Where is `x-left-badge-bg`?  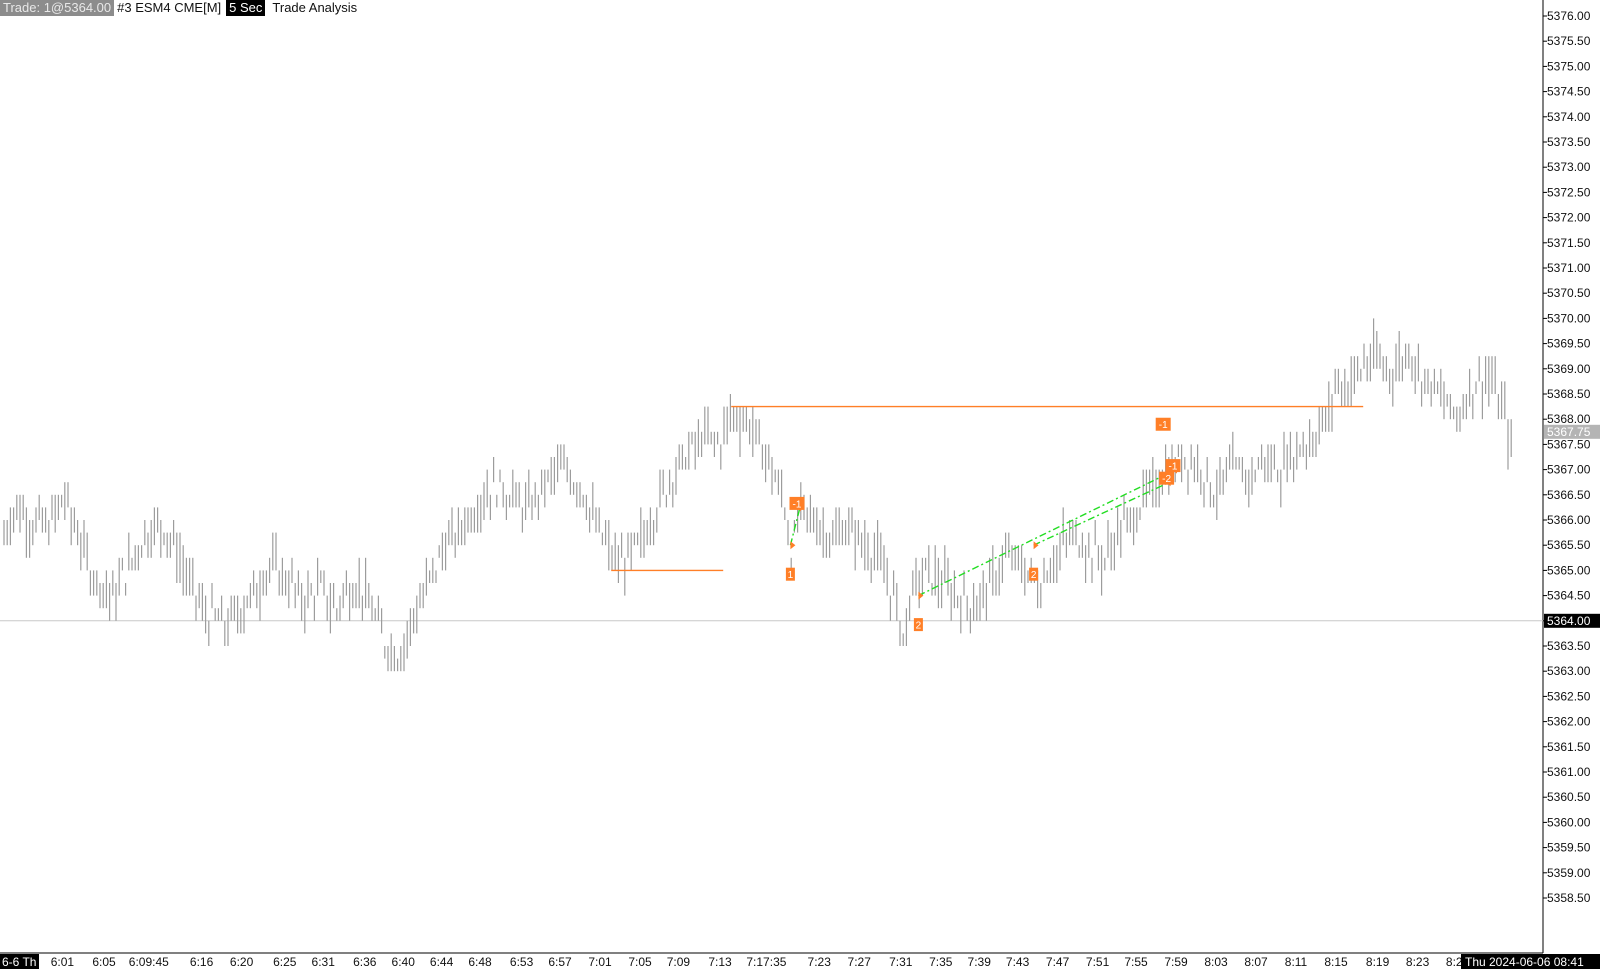
x-left-badge-bg is located at coordinates (19, 961).